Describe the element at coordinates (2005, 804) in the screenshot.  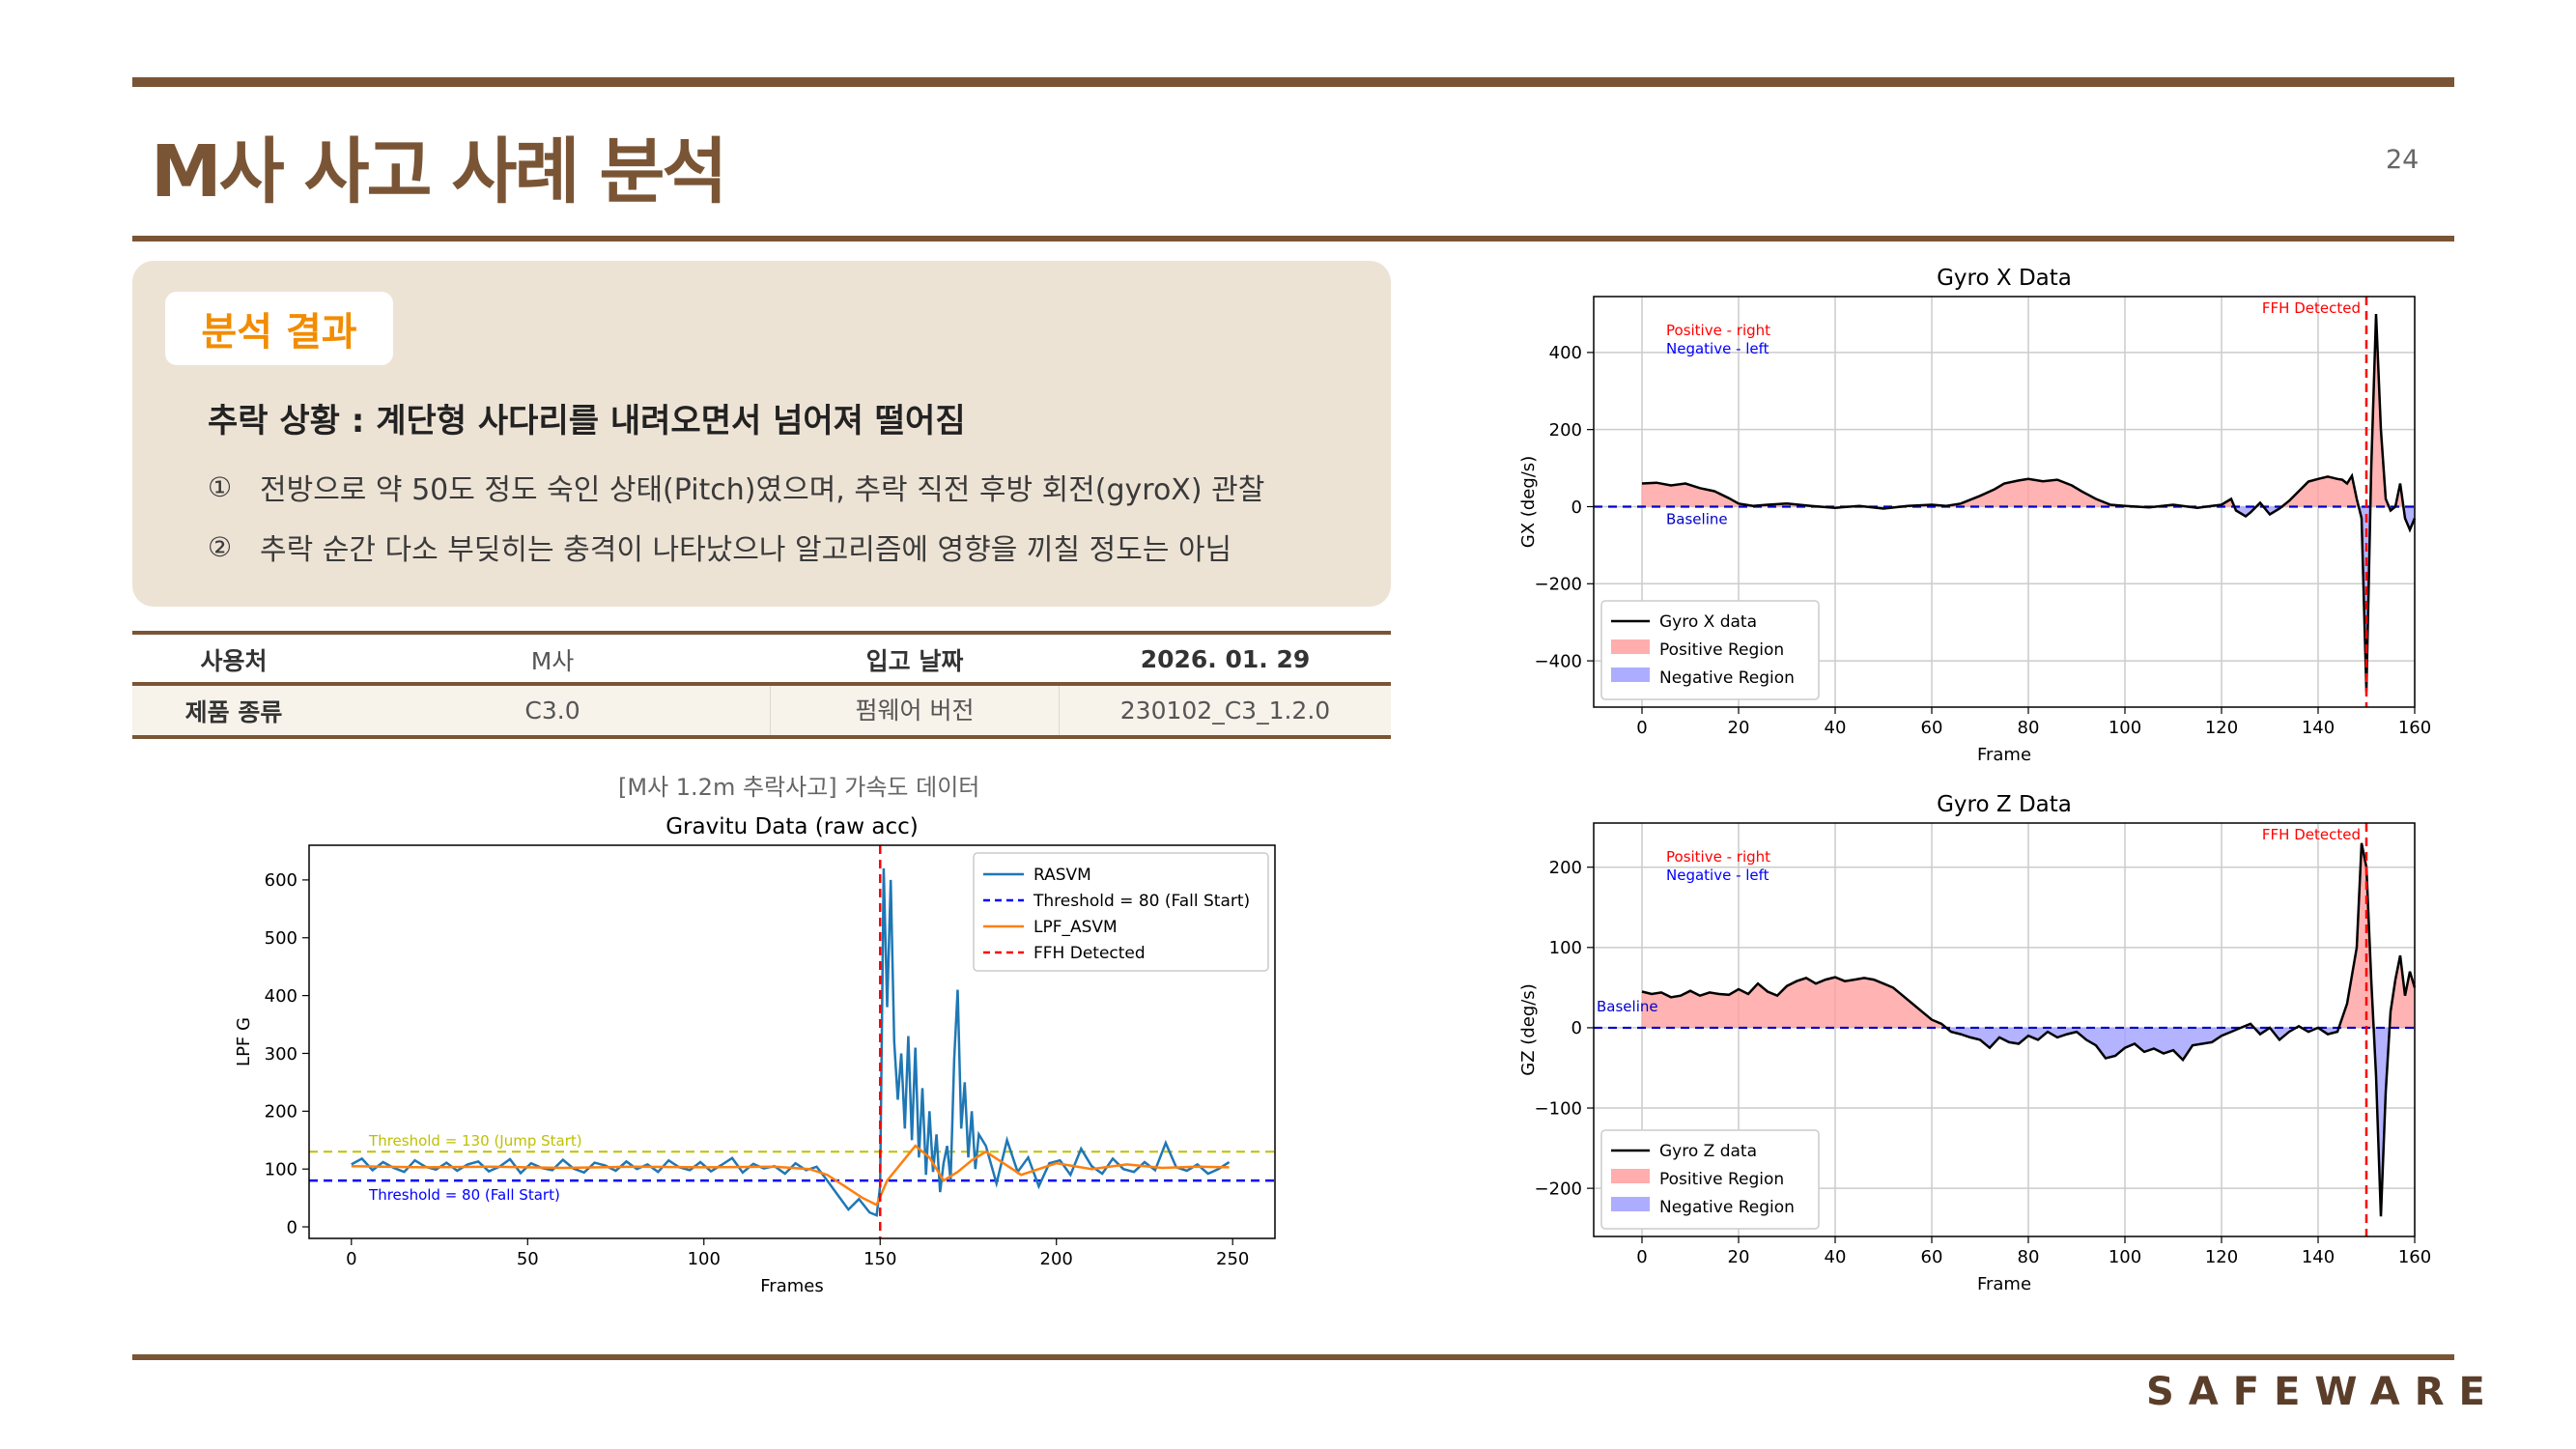
I see `chart-title: Gyro Z Data` at that location.